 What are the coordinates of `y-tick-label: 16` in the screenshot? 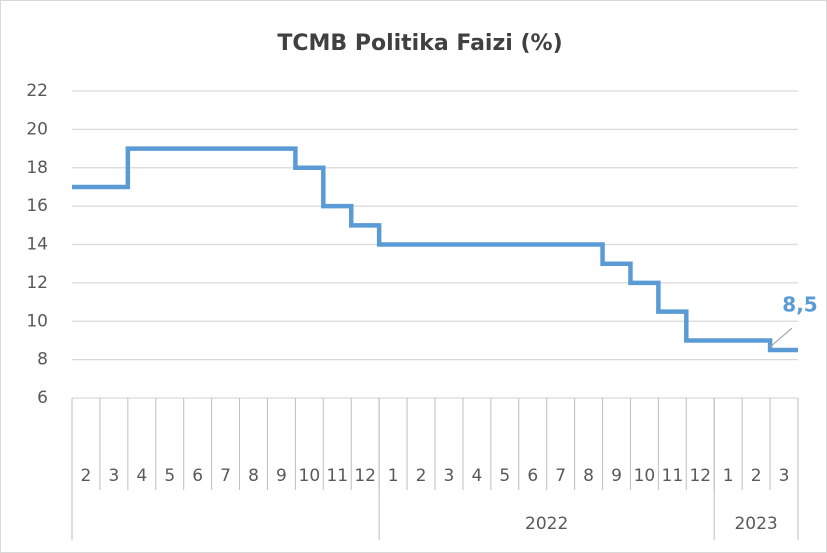 It's located at (37, 206).